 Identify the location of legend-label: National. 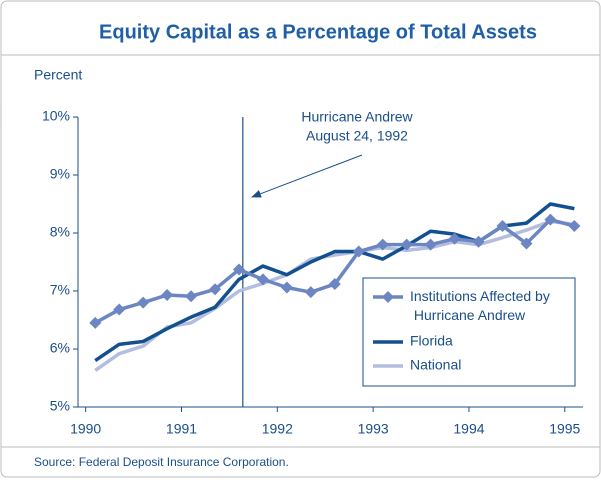
(435, 365).